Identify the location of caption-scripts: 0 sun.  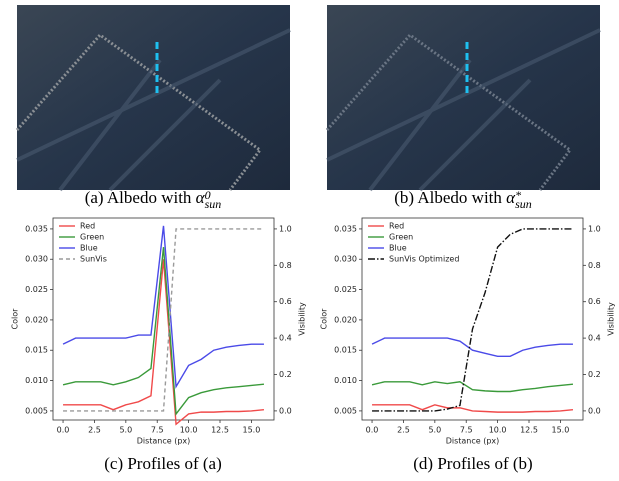
(213, 199).